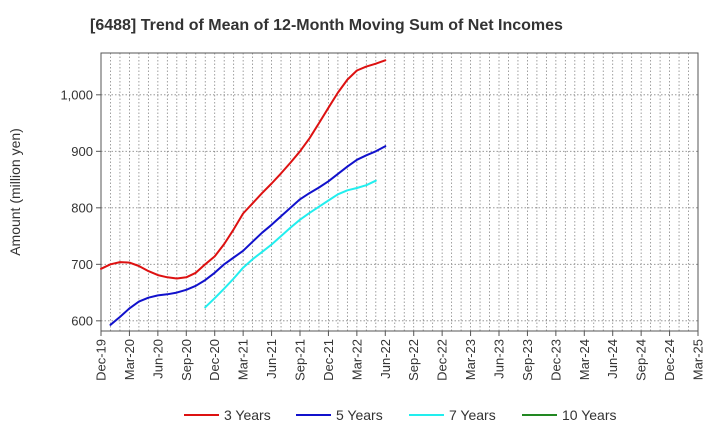 This screenshot has width=720, height=440. What do you see at coordinates (555, 360) in the screenshot?
I see `x-tick-label: Dec-23` at bounding box center [555, 360].